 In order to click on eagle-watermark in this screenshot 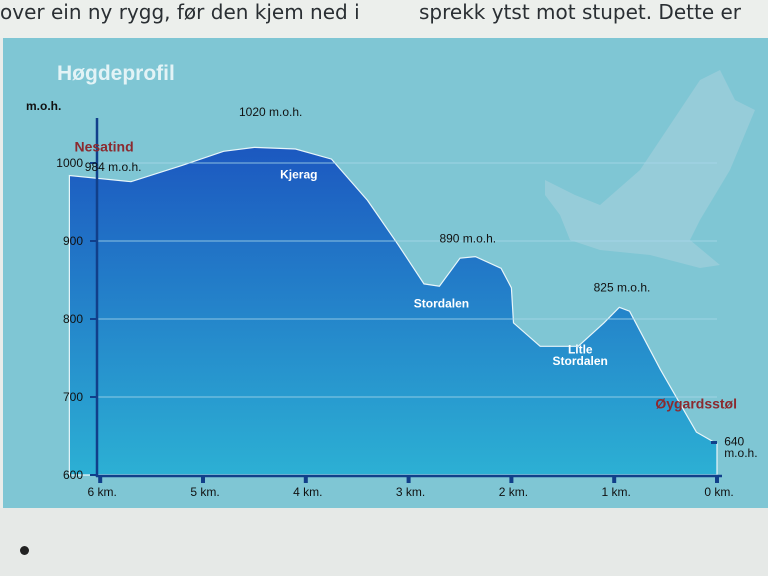, I will do `click(650, 169)`.